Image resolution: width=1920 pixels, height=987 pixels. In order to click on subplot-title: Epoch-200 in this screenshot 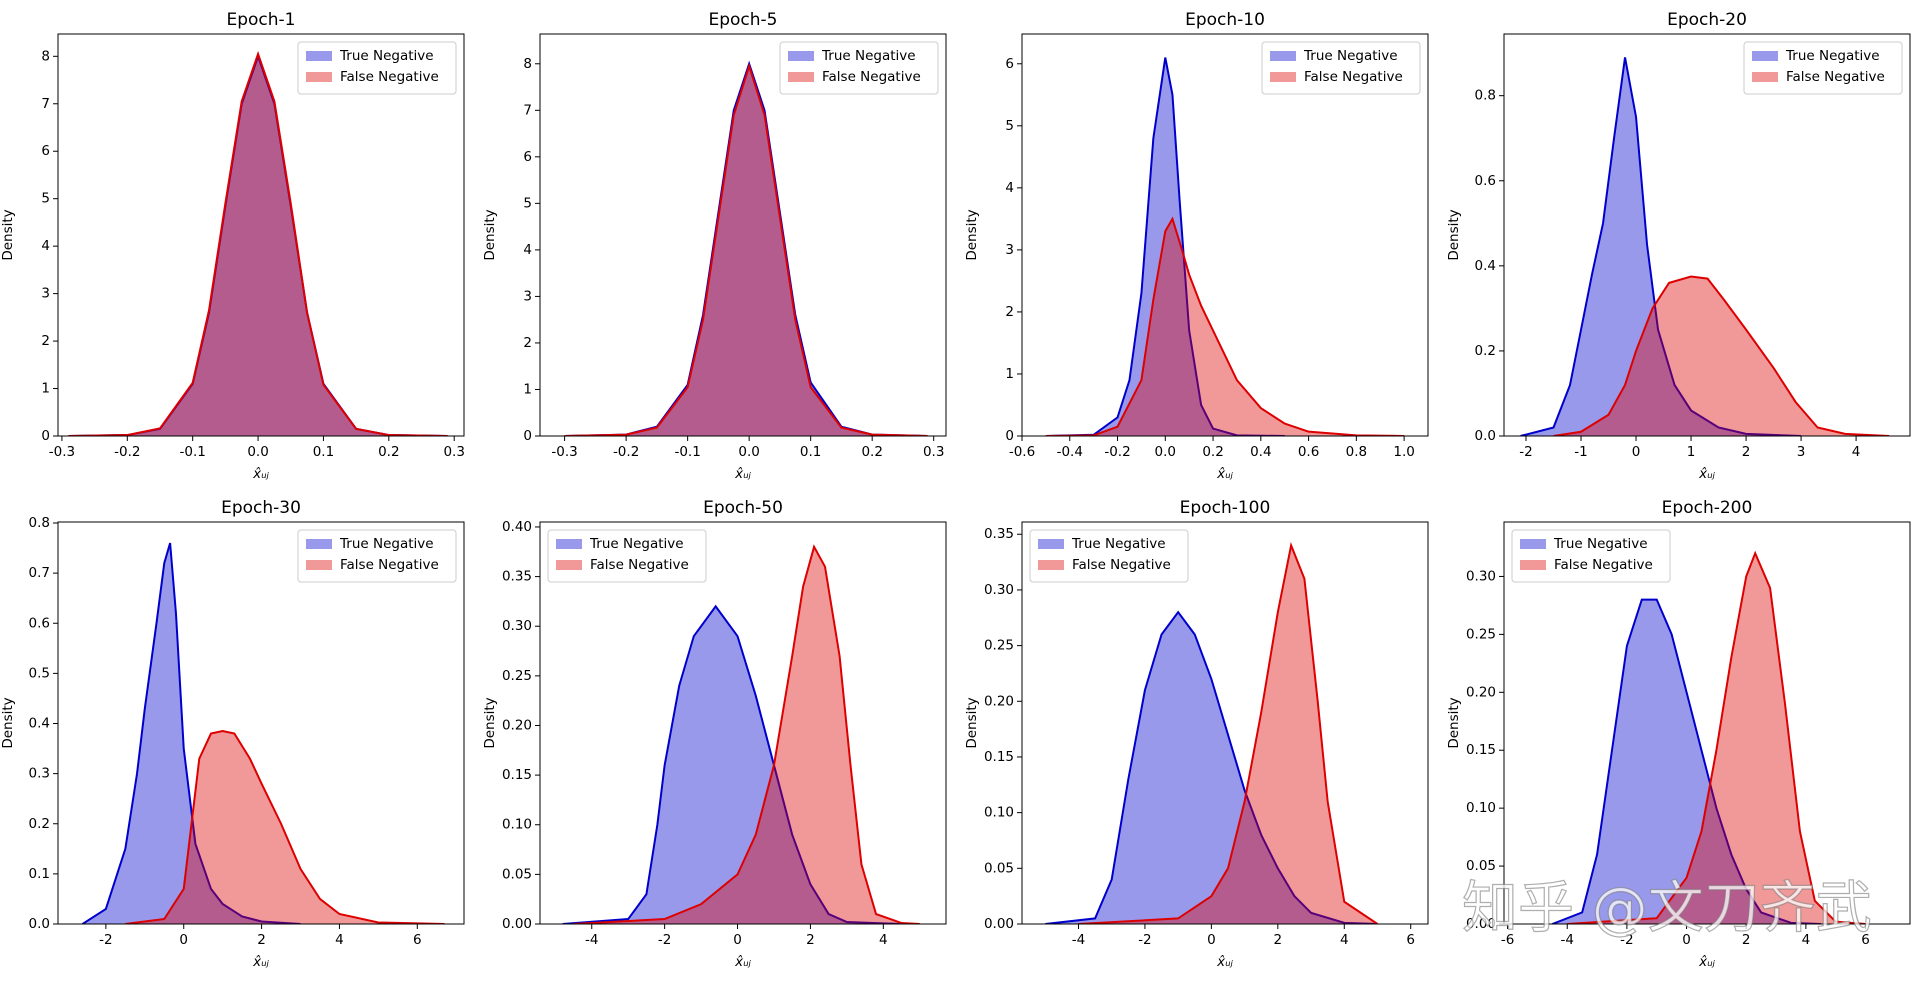, I will do `click(1707, 508)`.